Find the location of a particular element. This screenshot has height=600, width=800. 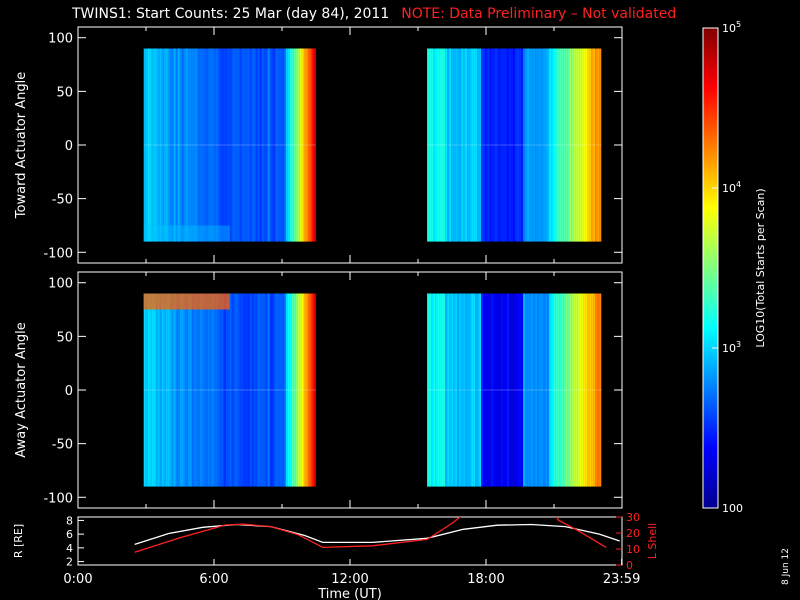

orbit-lines is located at coordinates (377, 535).